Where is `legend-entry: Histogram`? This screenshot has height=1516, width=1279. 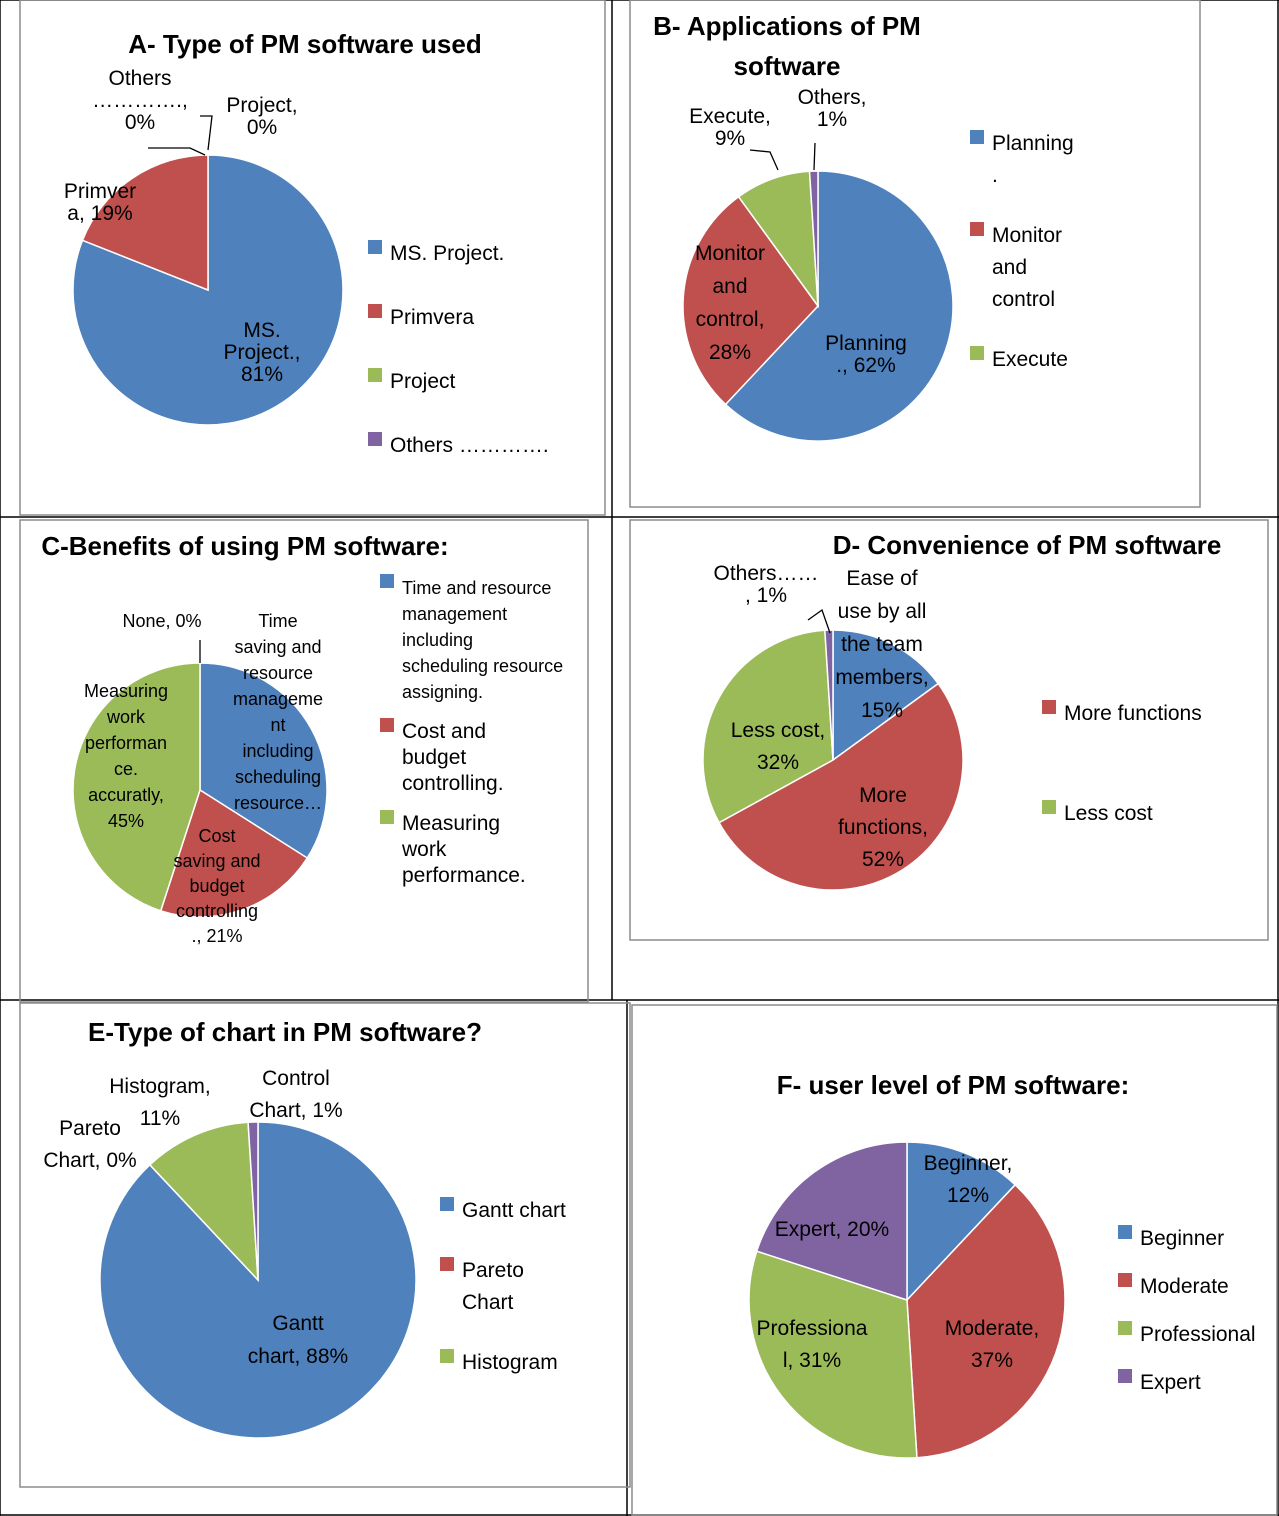 legend-entry: Histogram is located at coordinates (510, 1362).